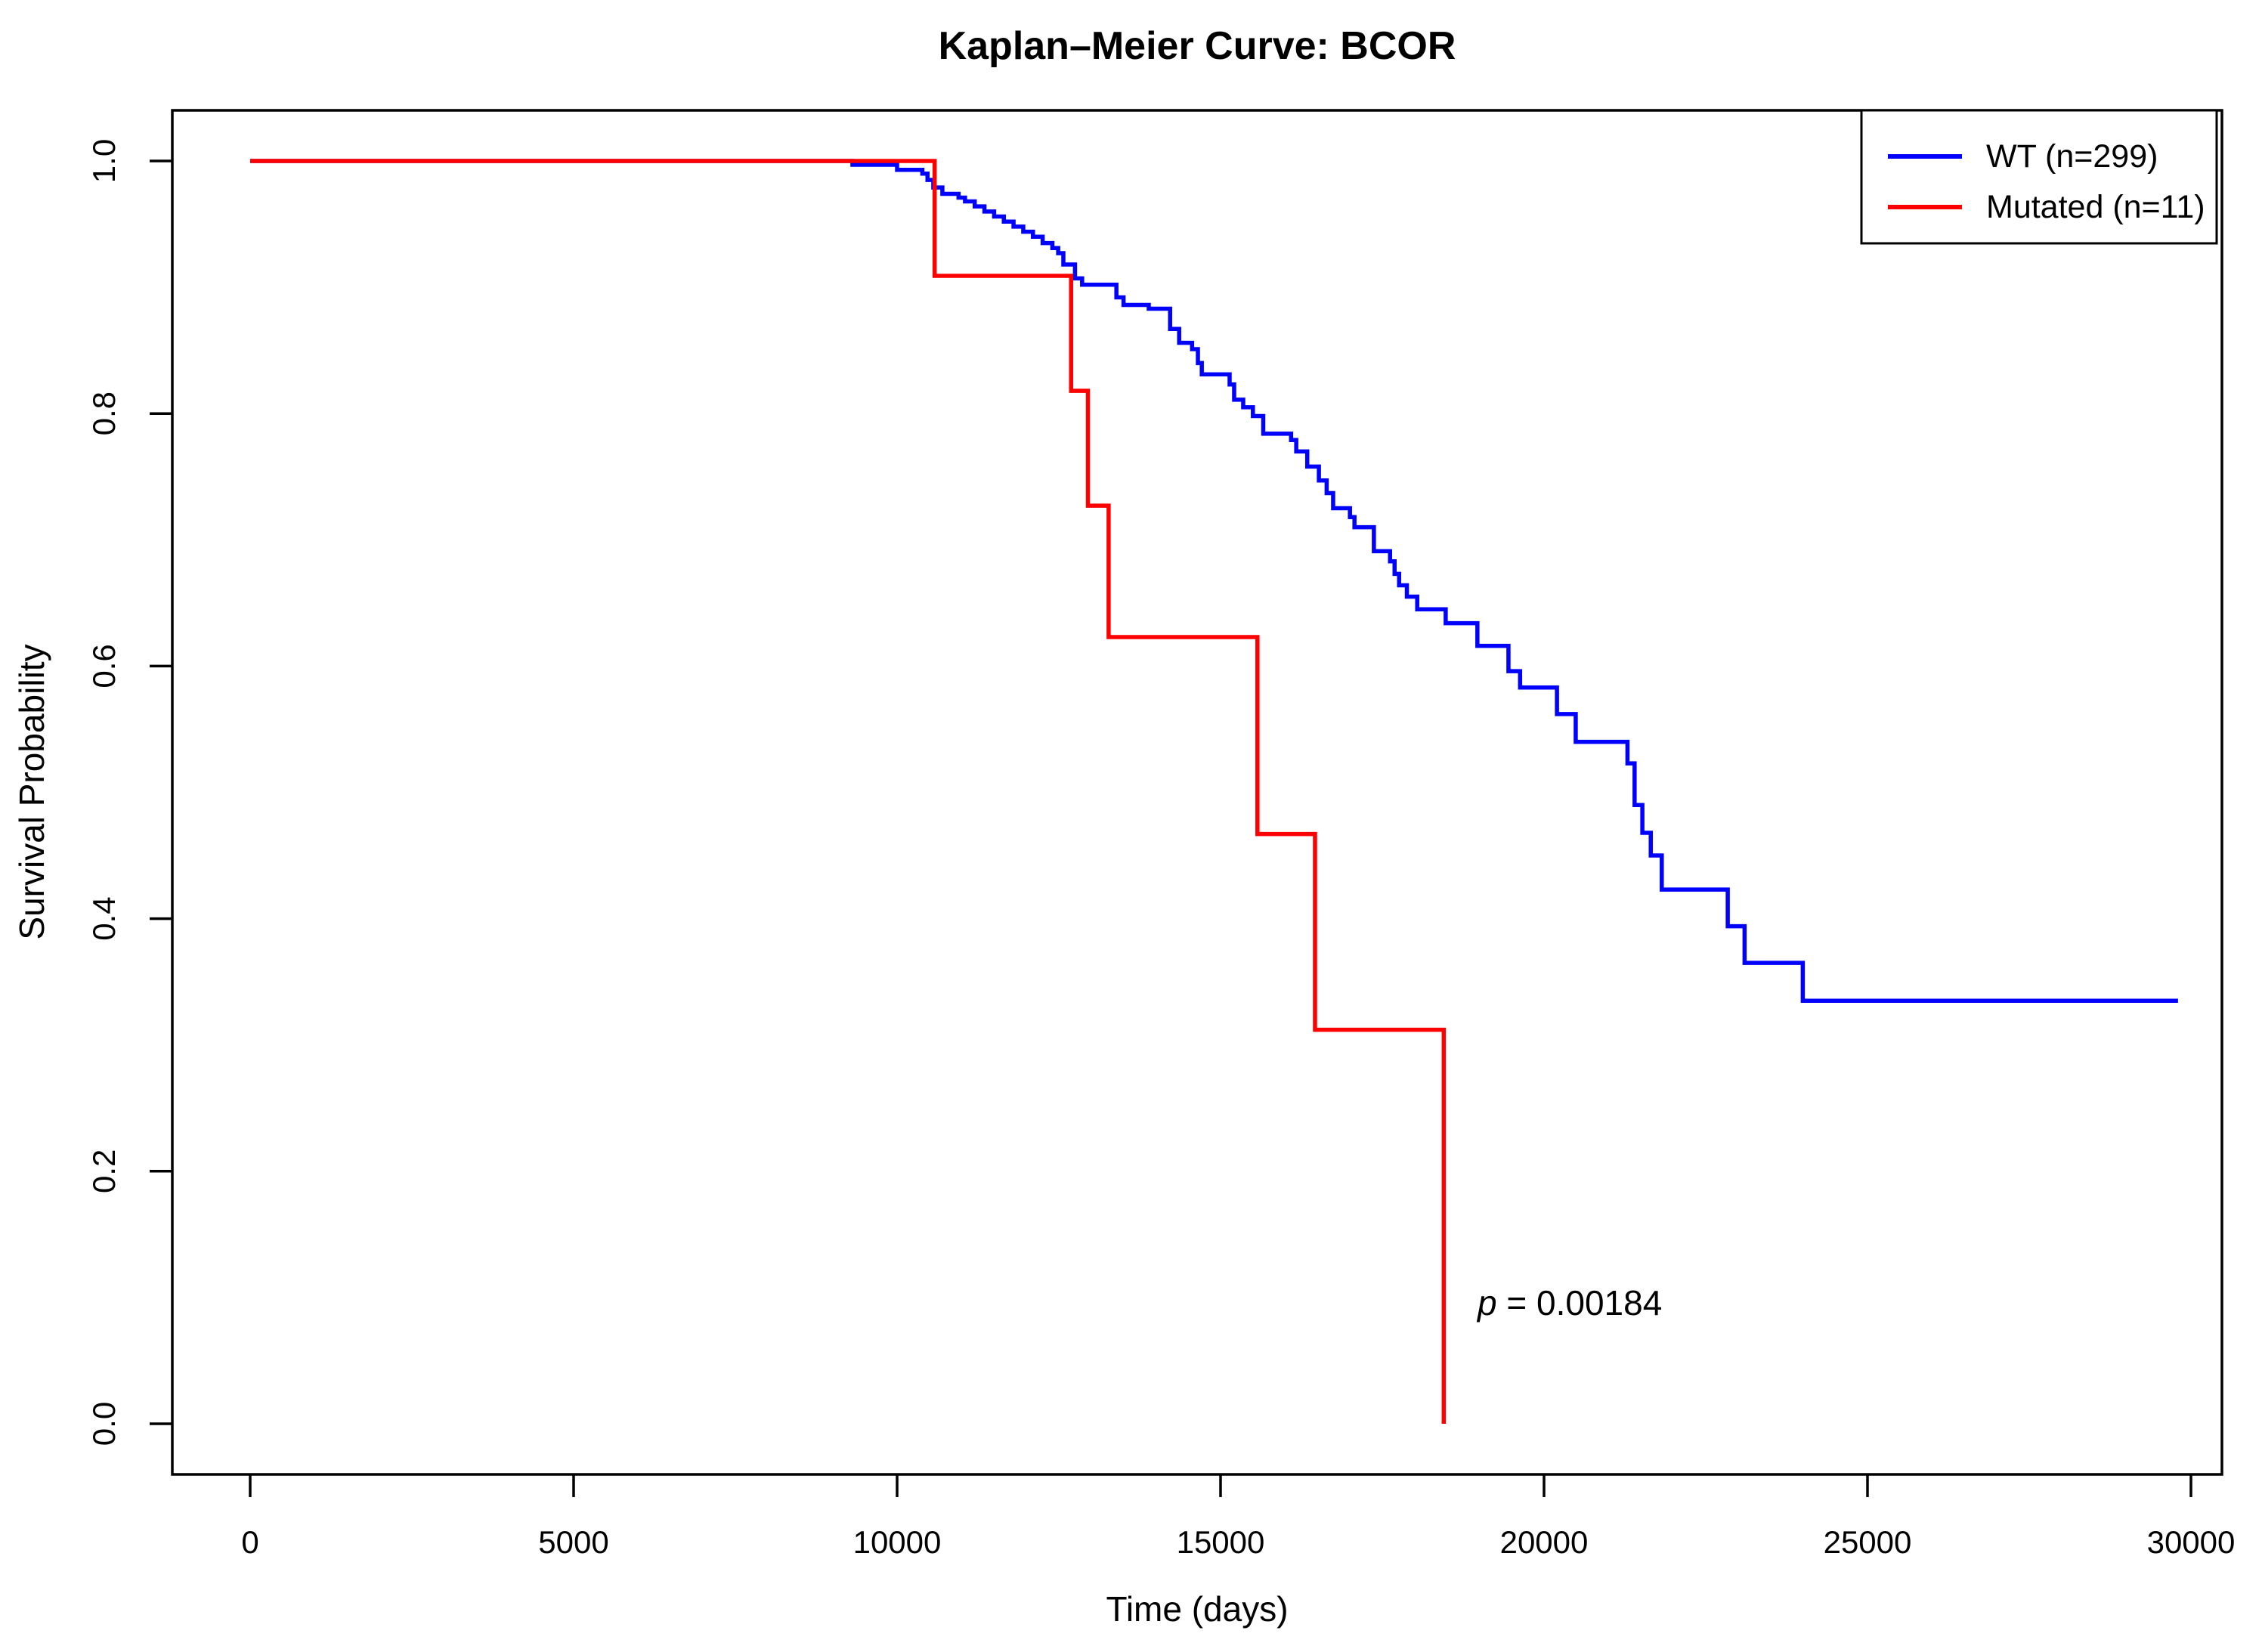 This screenshot has height=1652, width=2262. I want to click on y-axis-label: Survival Probability, so click(31, 791).